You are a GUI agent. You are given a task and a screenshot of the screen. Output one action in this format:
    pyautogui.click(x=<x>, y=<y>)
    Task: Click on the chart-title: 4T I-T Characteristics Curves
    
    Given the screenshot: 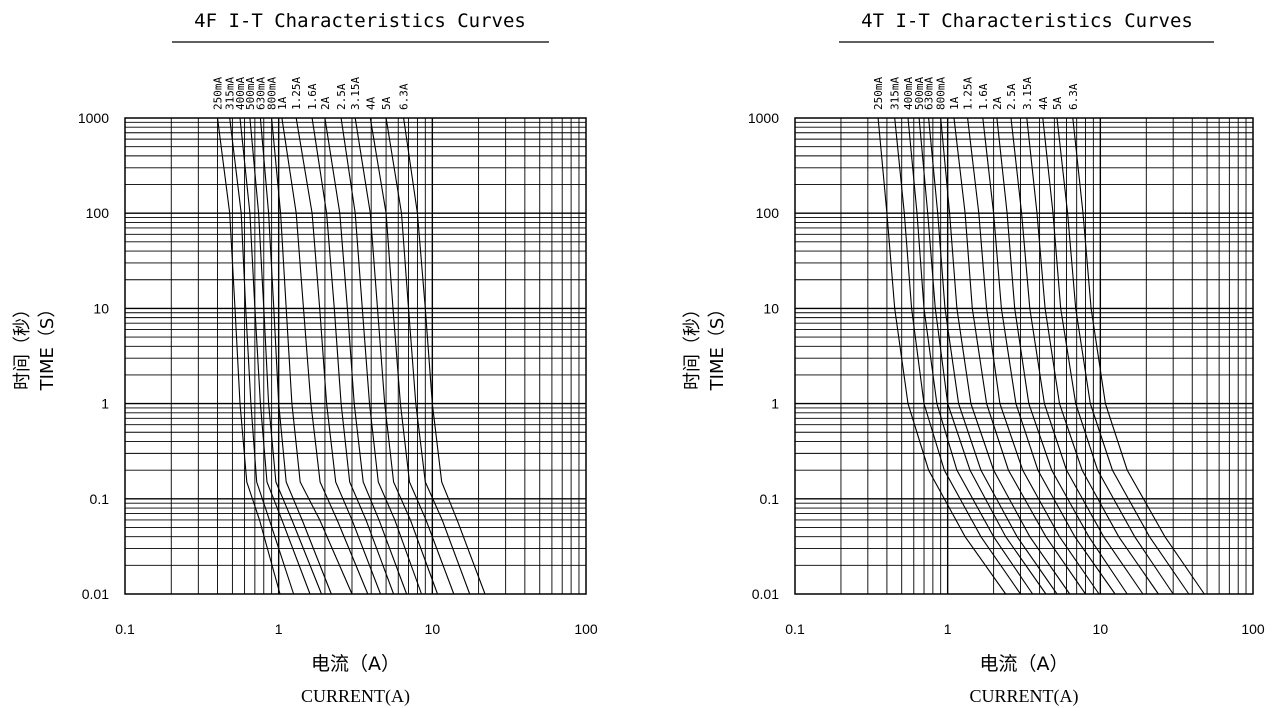 What is the action you would take?
    pyautogui.click(x=1027, y=21)
    